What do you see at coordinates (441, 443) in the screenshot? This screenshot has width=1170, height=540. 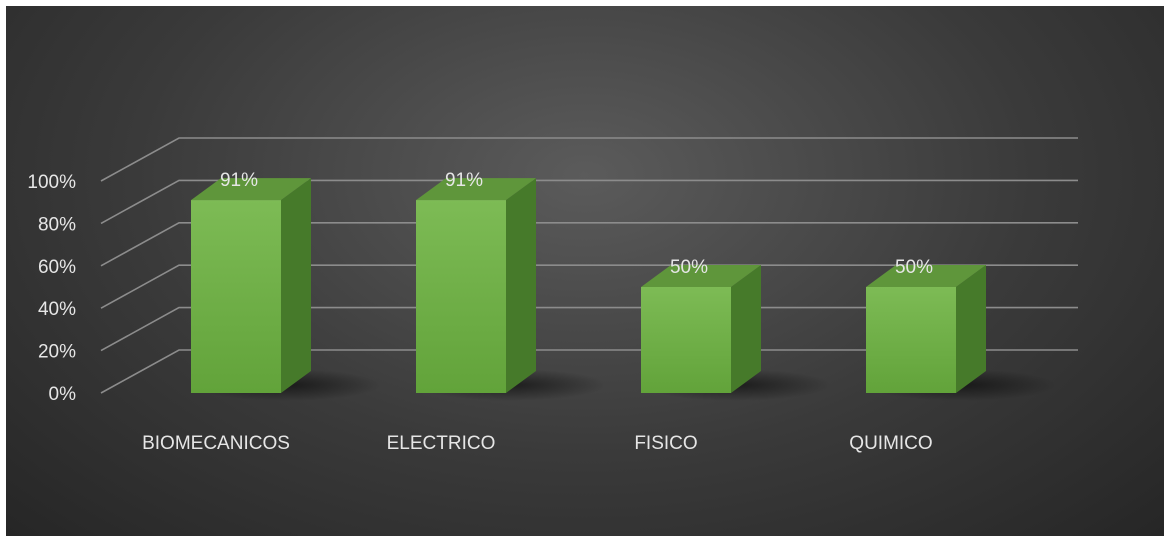 I see `category-label: ELECTRICO` at bounding box center [441, 443].